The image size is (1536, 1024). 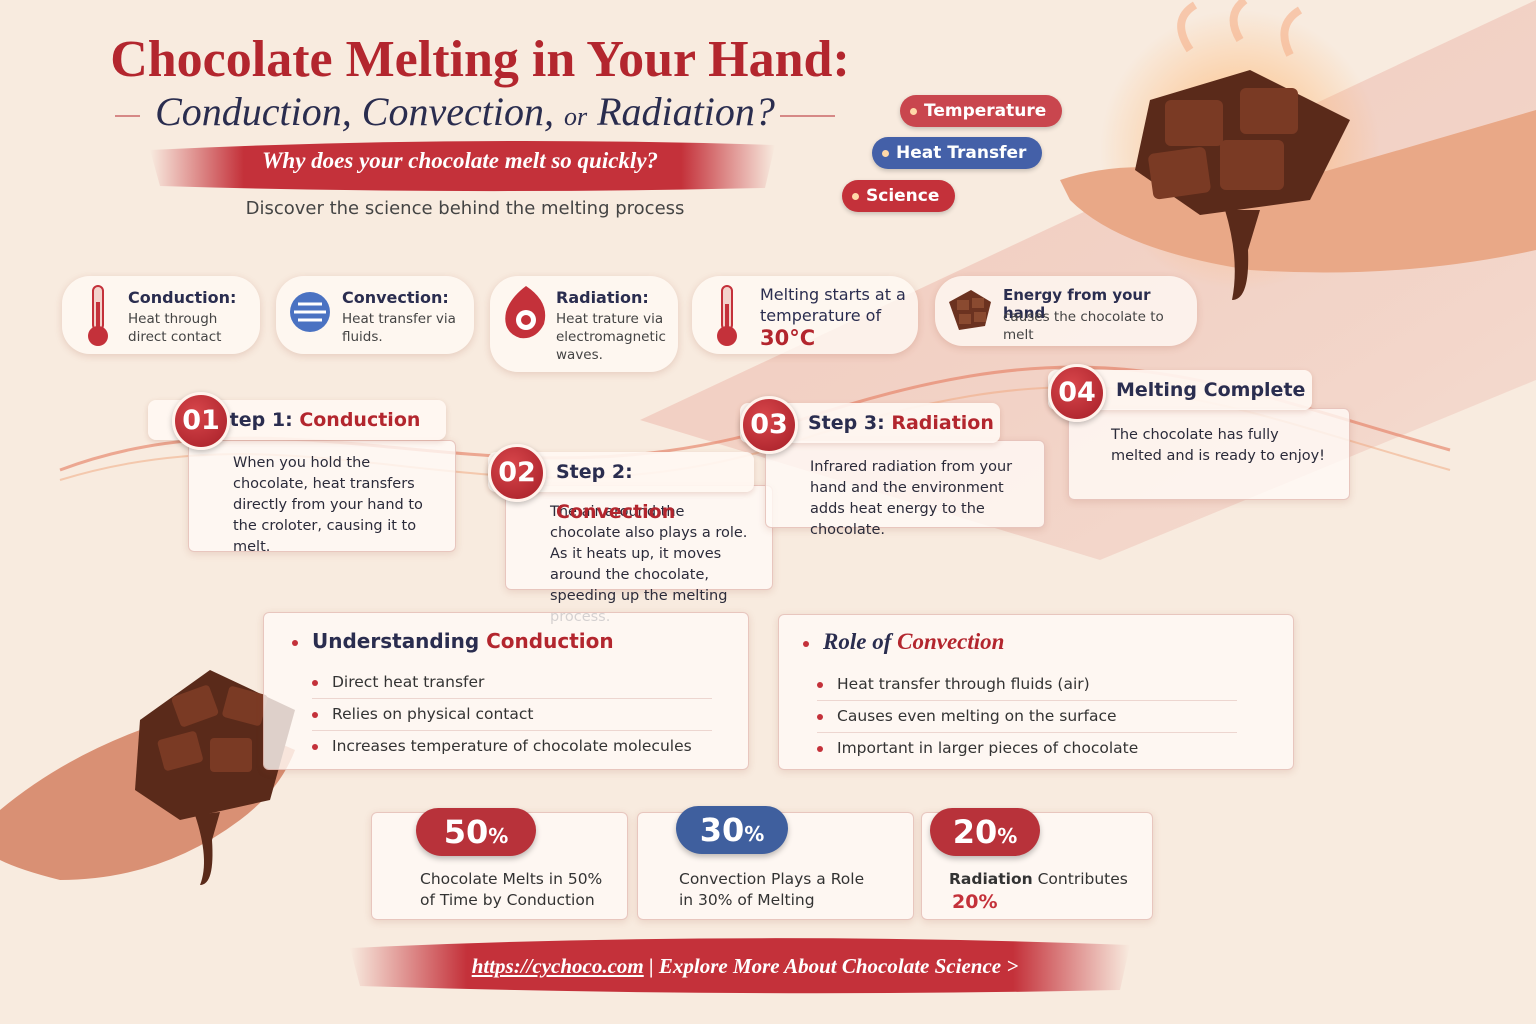 I want to click on panel-prefix: Understanding, so click(x=396, y=641).